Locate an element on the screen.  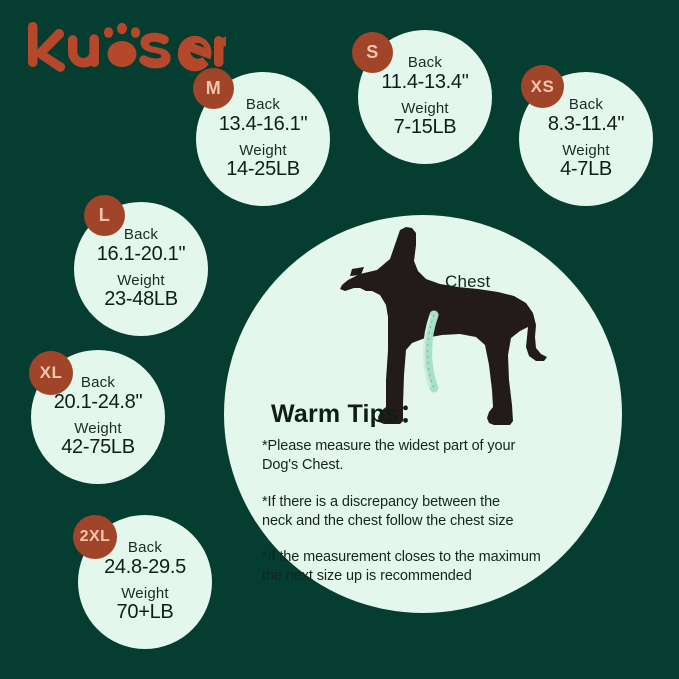
size-weight-value: 70+LB is located at coordinates (145, 612).